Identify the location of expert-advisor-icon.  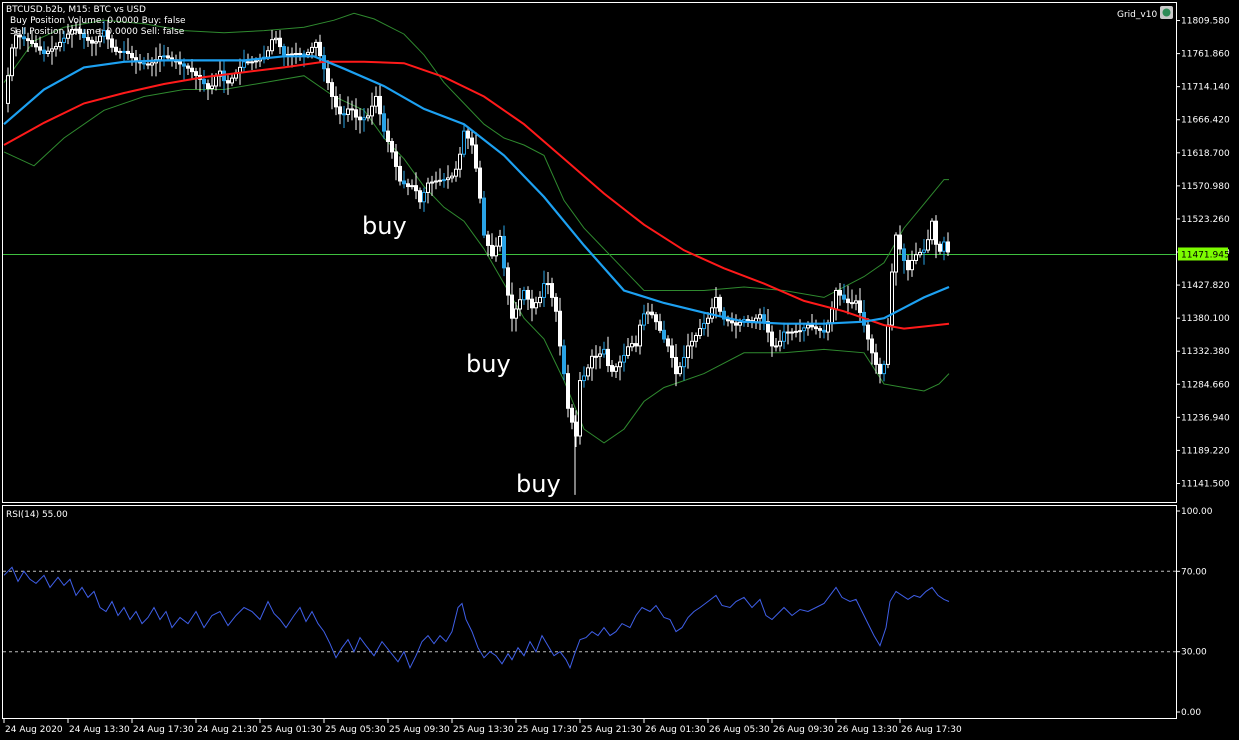
(1166, 12).